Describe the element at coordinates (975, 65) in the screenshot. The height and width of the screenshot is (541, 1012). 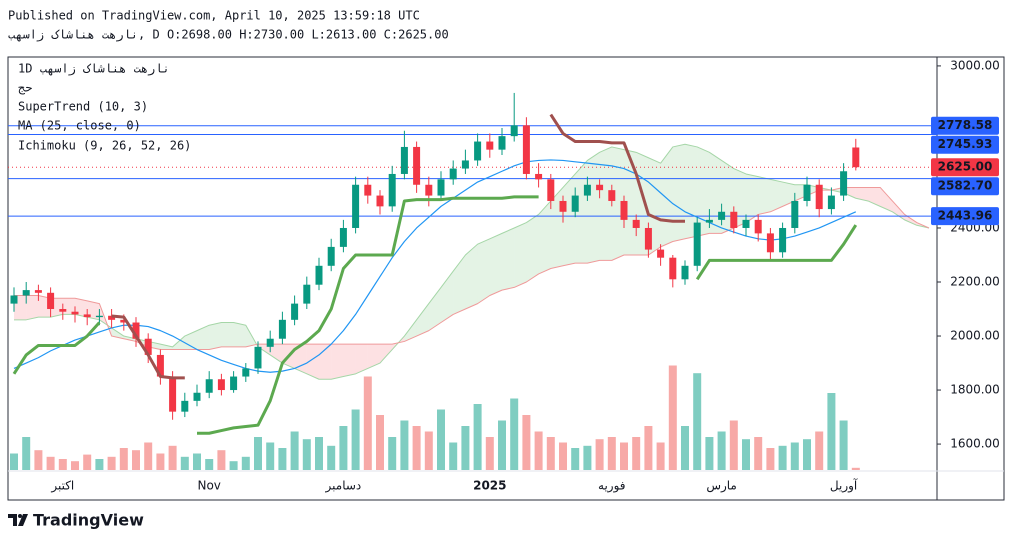
I see `y-tick-label: 3000.00` at that location.